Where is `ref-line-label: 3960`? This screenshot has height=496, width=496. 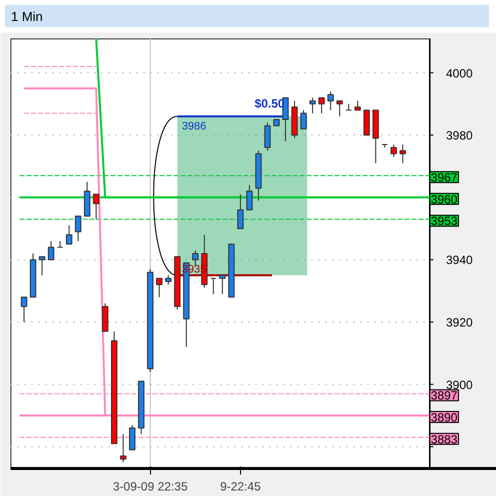 ref-line-label: 3960 is located at coordinates (444, 199).